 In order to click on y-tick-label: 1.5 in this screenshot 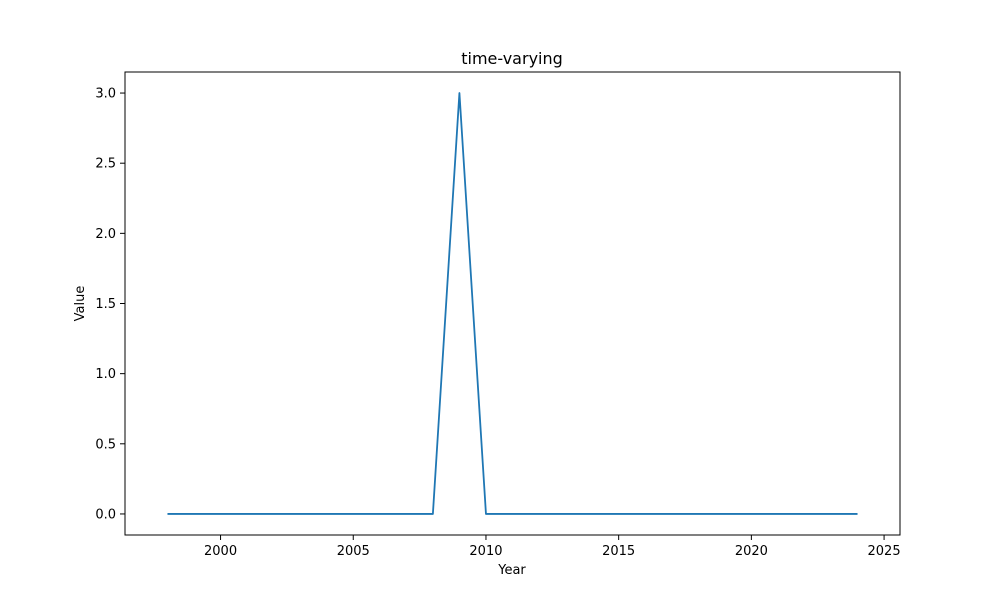, I will do `click(105, 304)`.